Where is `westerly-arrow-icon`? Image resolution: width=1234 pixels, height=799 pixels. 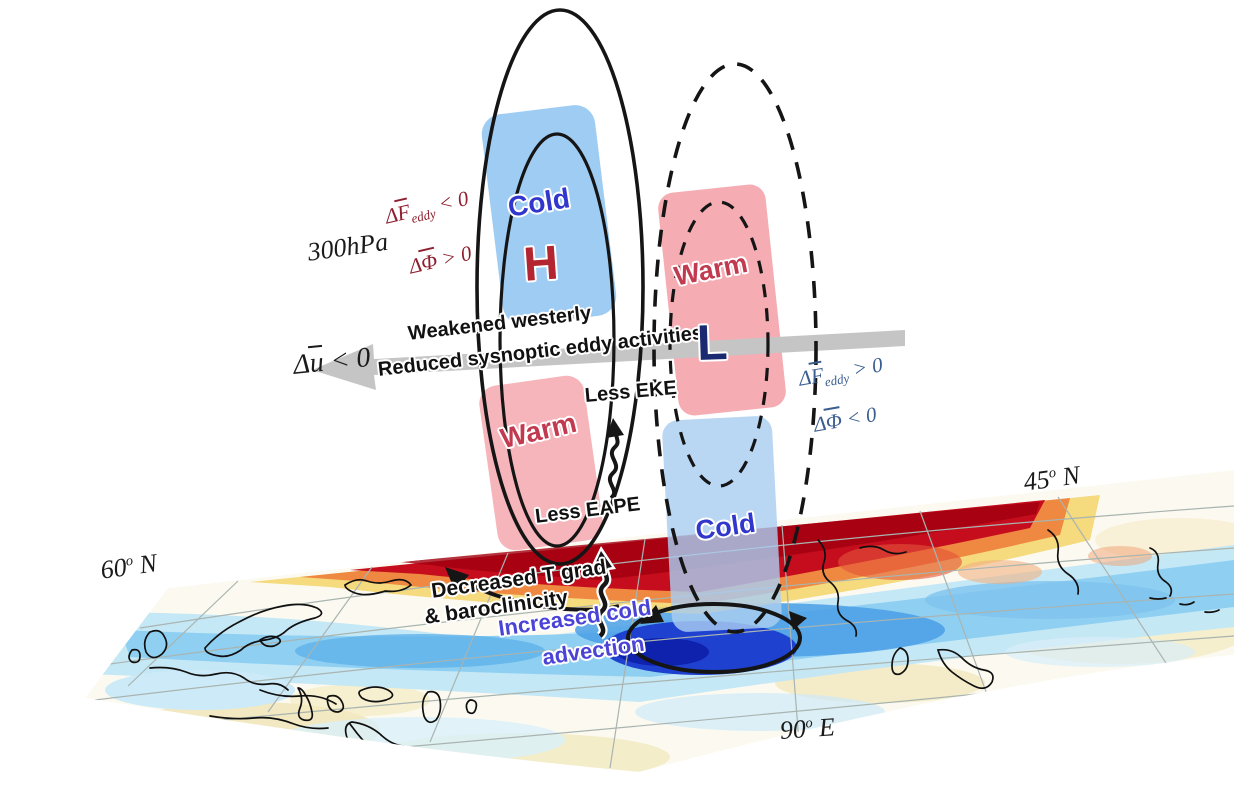 westerly-arrow-icon is located at coordinates (608, 360).